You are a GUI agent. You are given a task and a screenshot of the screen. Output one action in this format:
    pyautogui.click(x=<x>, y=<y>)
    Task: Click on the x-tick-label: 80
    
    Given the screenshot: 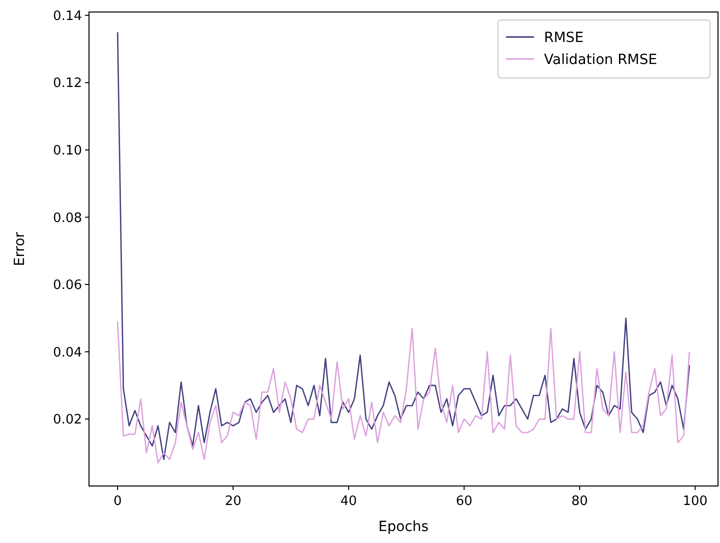 What is the action you would take?
    pyautogui.click(x=579, y=501)
    